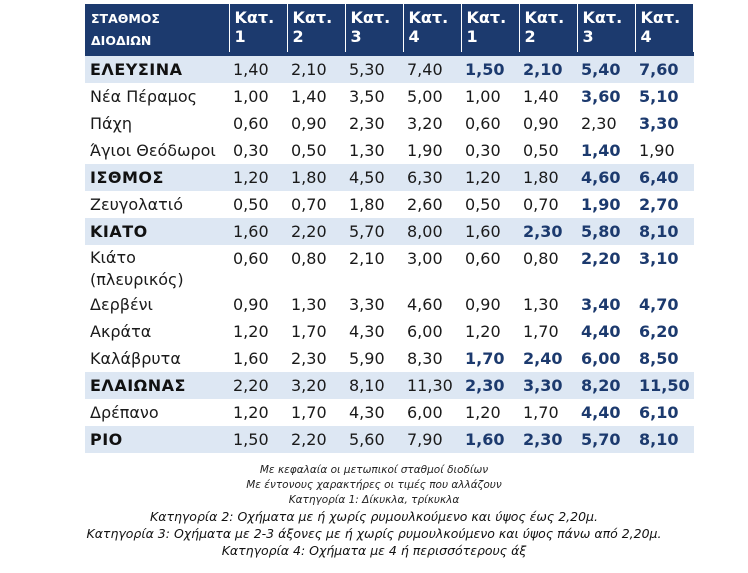 The width and height of the screenshot is (748, 573). I want to click on new-price-cat-4-cell: 6,10, so click(659, 412).